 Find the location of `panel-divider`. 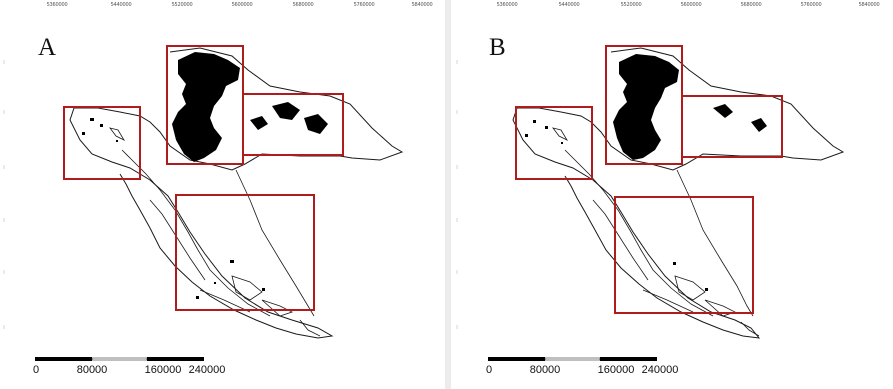

panel-divider is located at coordinates (448, 194).